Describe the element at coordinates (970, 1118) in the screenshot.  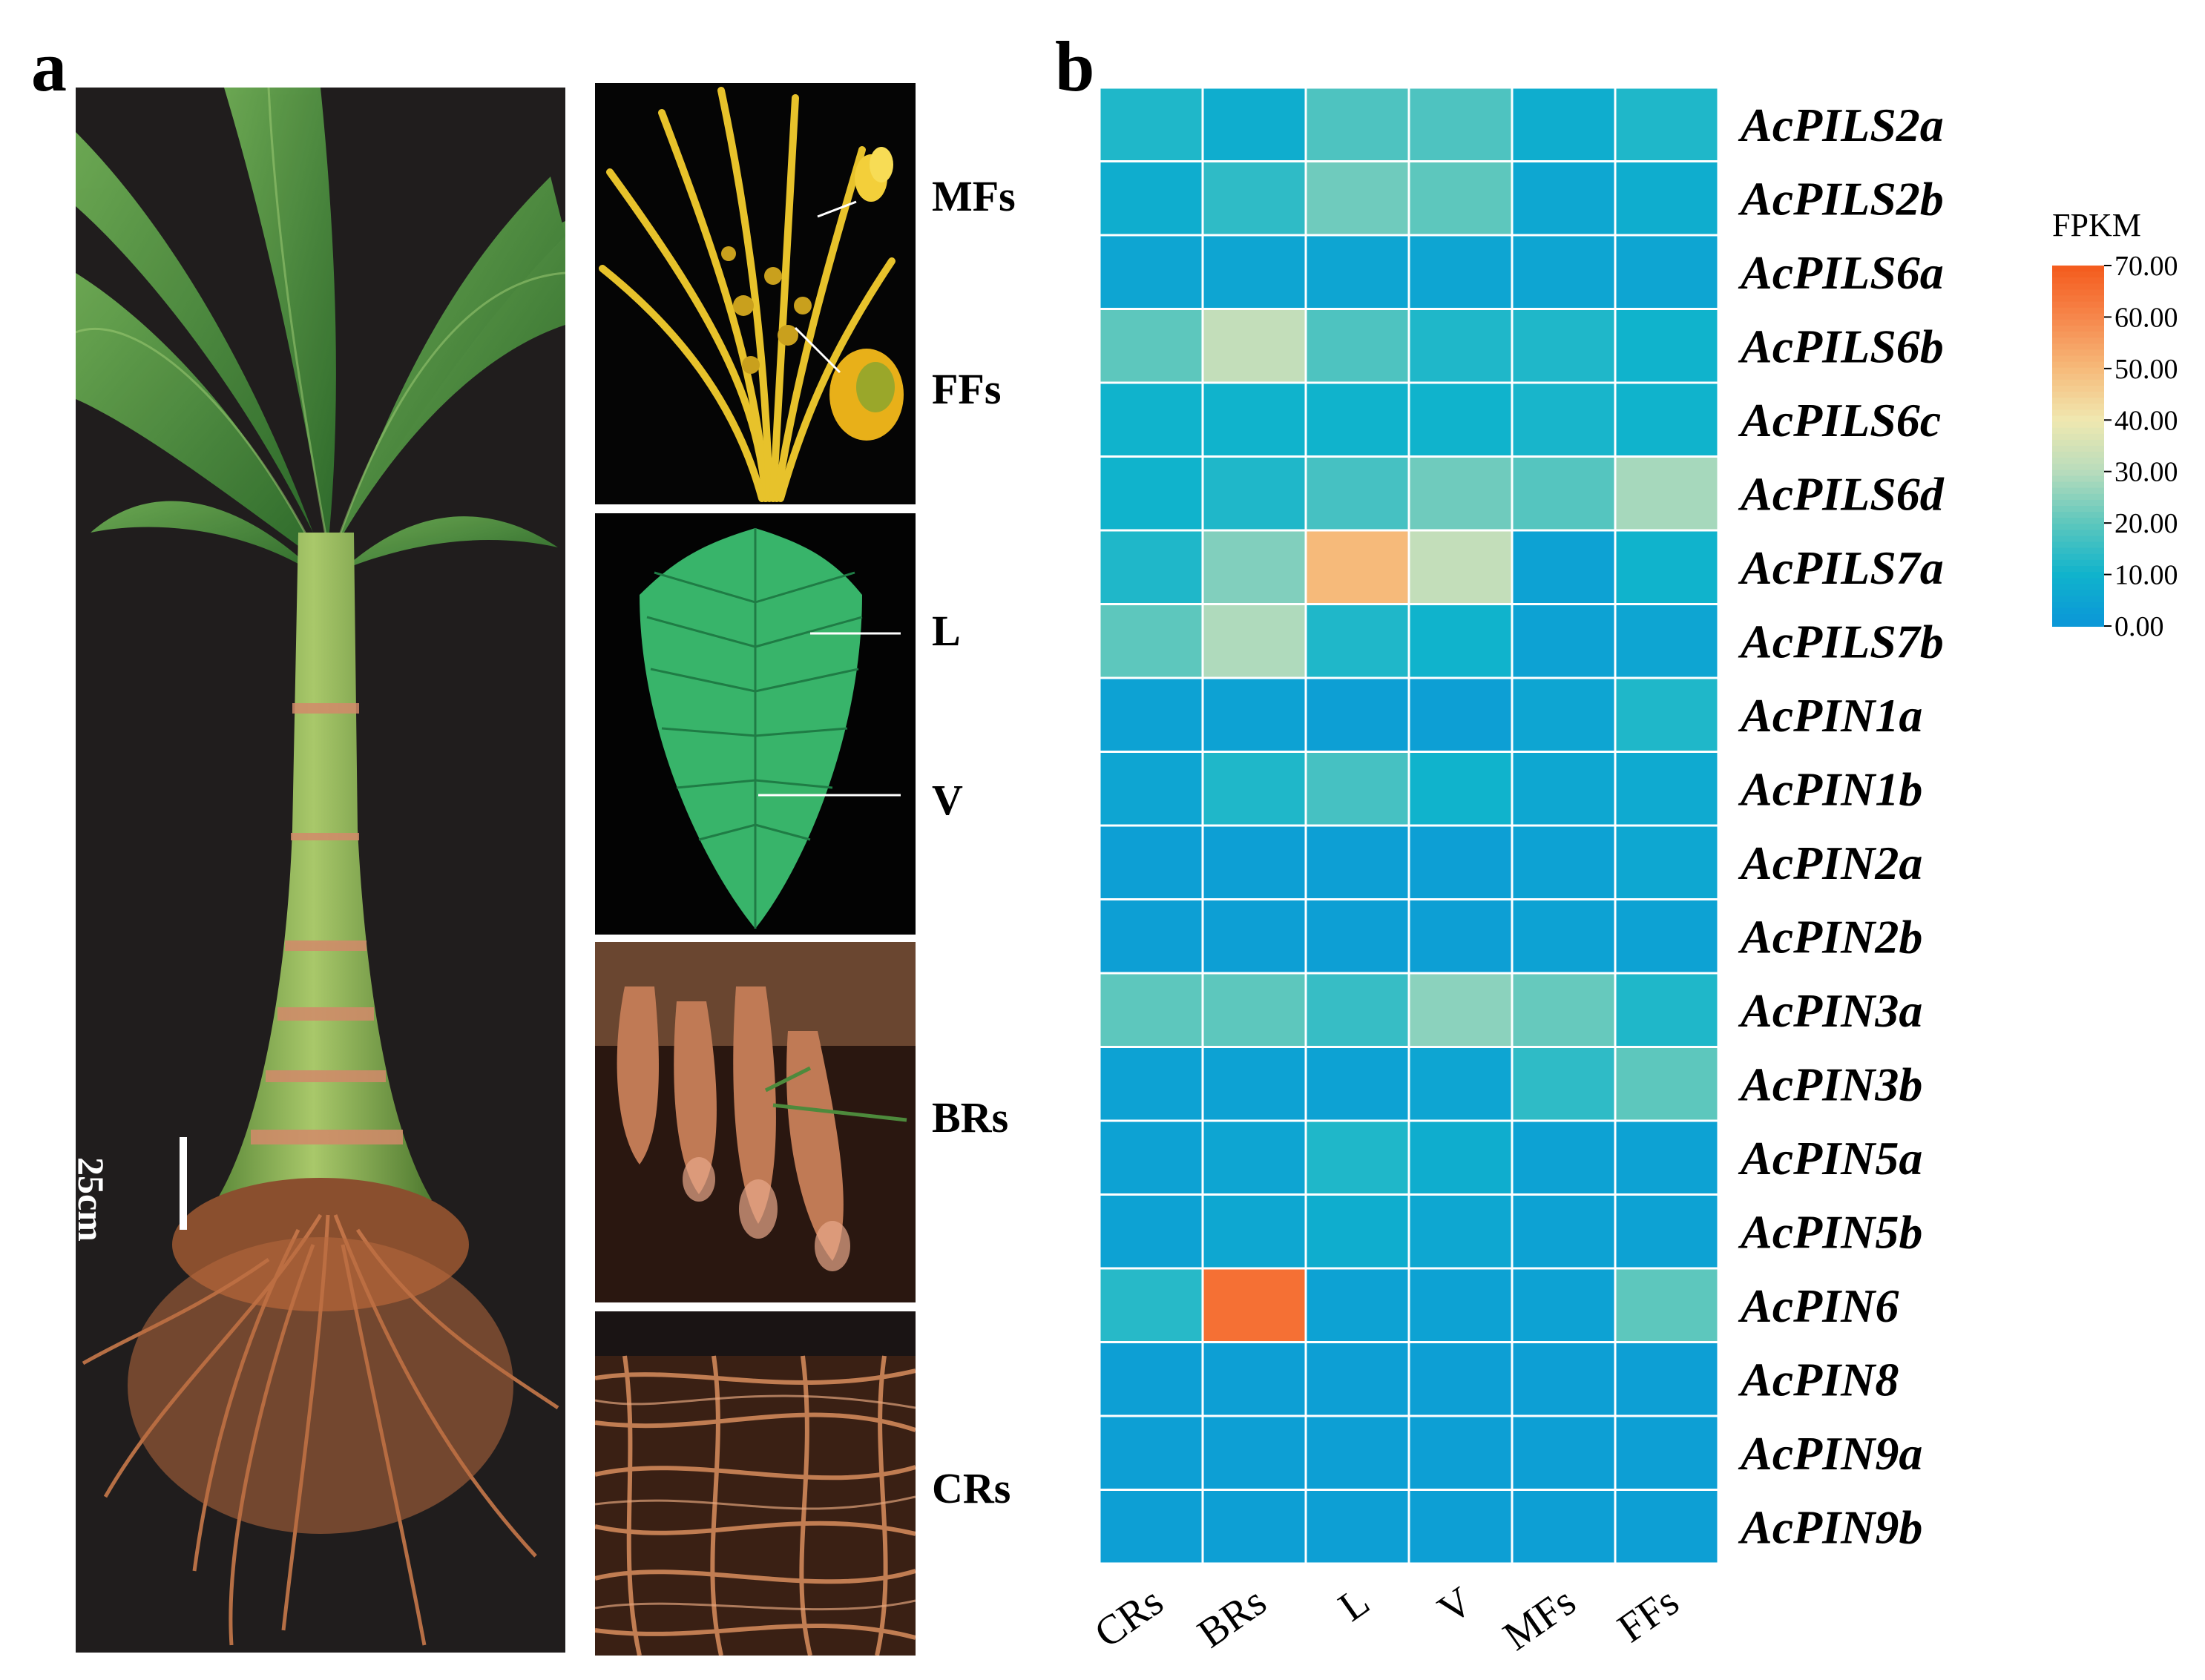
I see `tissue-label-brs: BRs` at that location.